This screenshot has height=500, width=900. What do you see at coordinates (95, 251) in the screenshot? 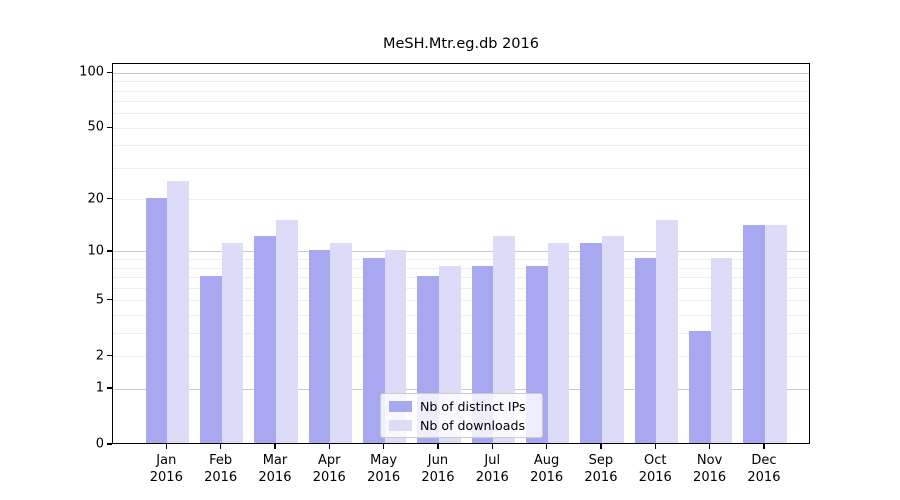
I see `y-tick-label-10: 10` at bounding box center [95, 251].